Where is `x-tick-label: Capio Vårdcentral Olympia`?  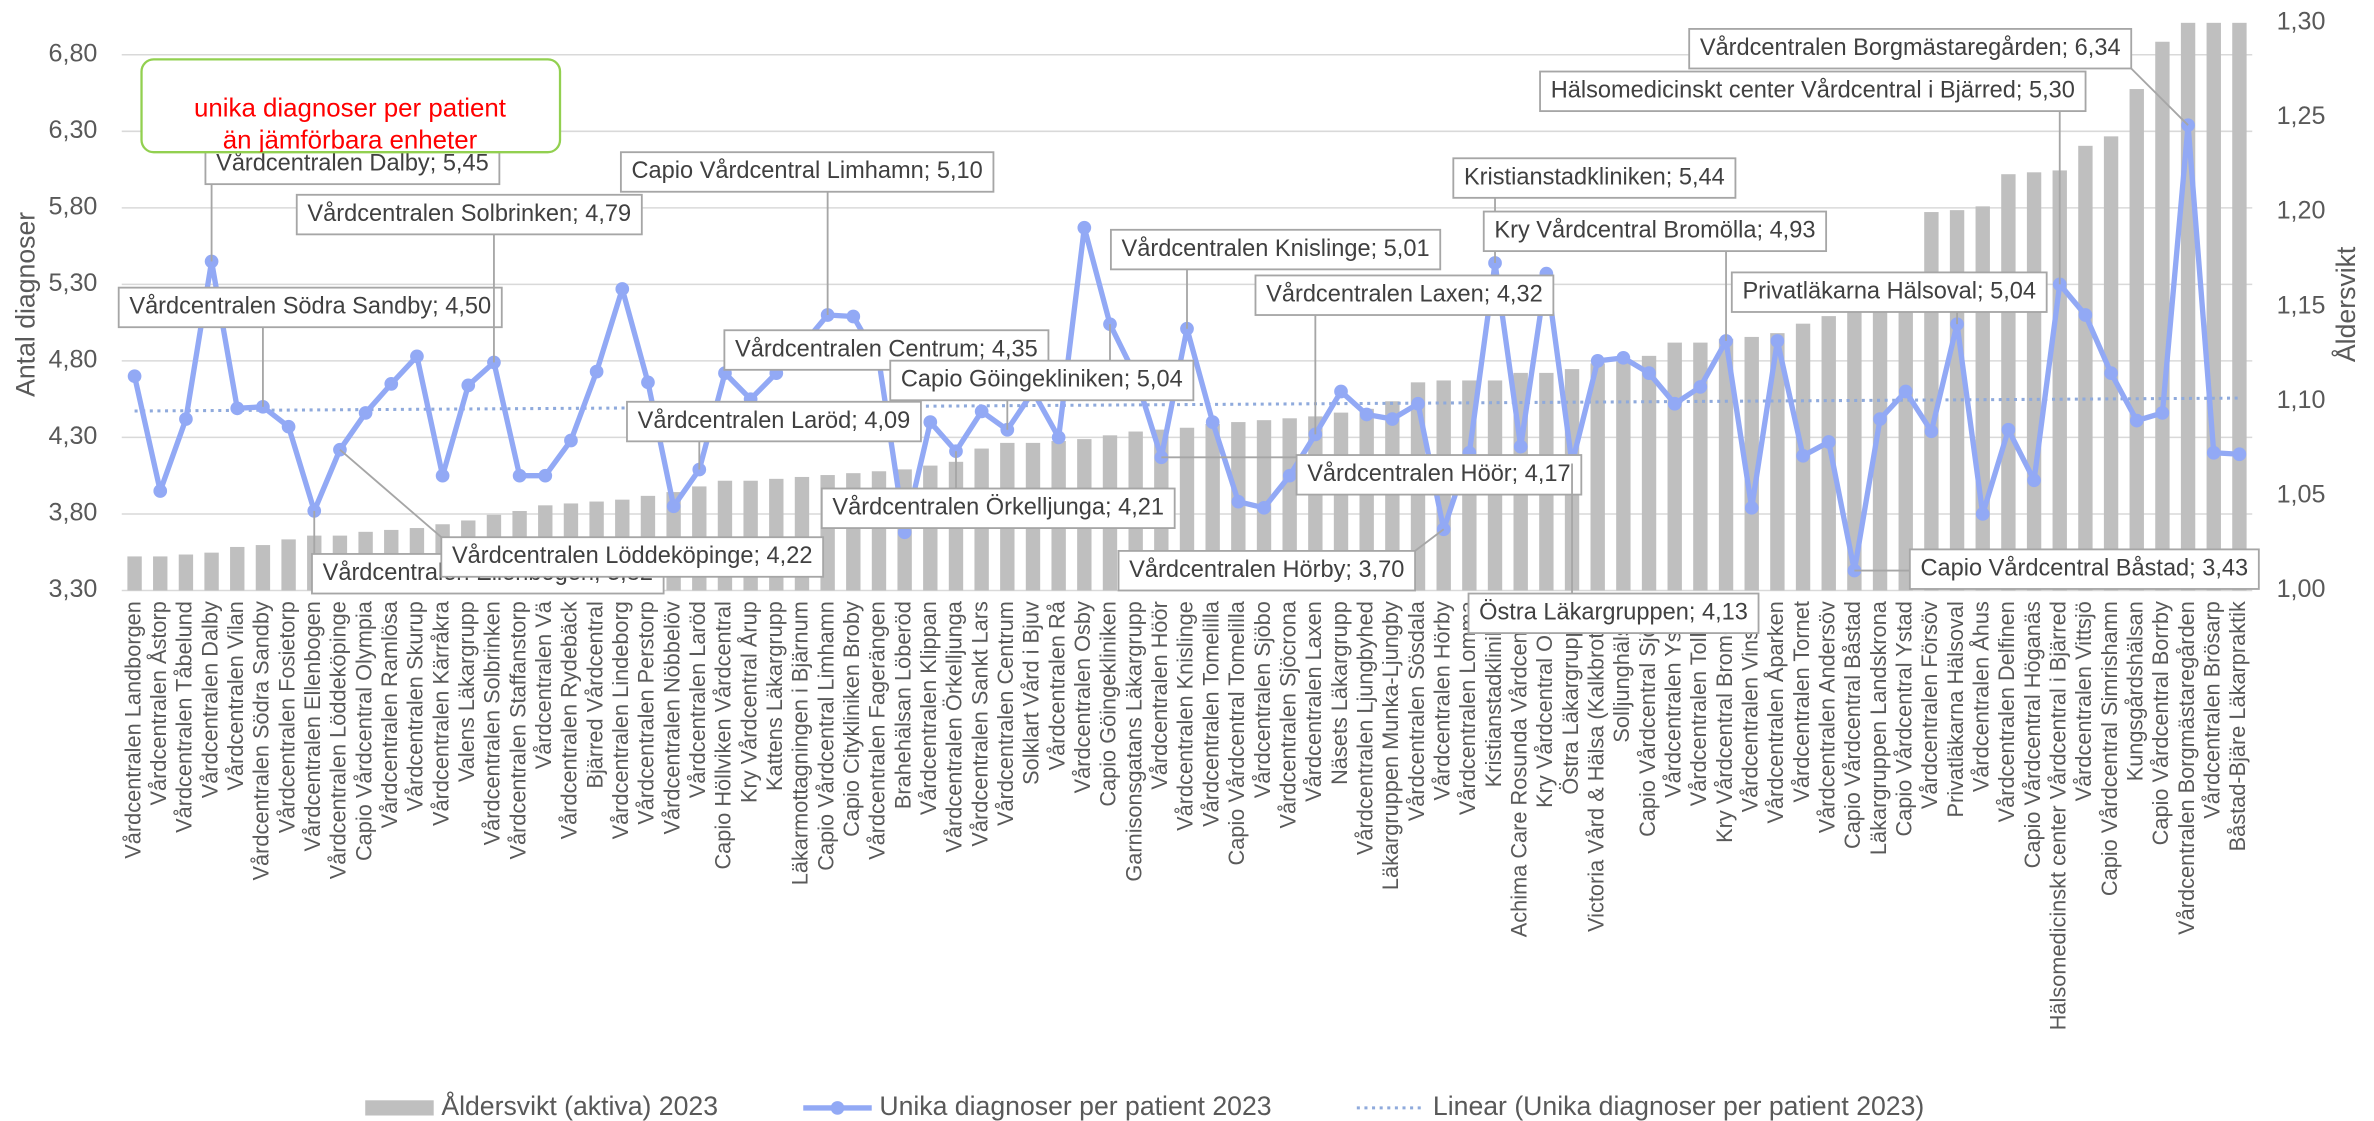 x-tick-label: Capio Vårdcentral Olympia is located at coordinates (363, 730).